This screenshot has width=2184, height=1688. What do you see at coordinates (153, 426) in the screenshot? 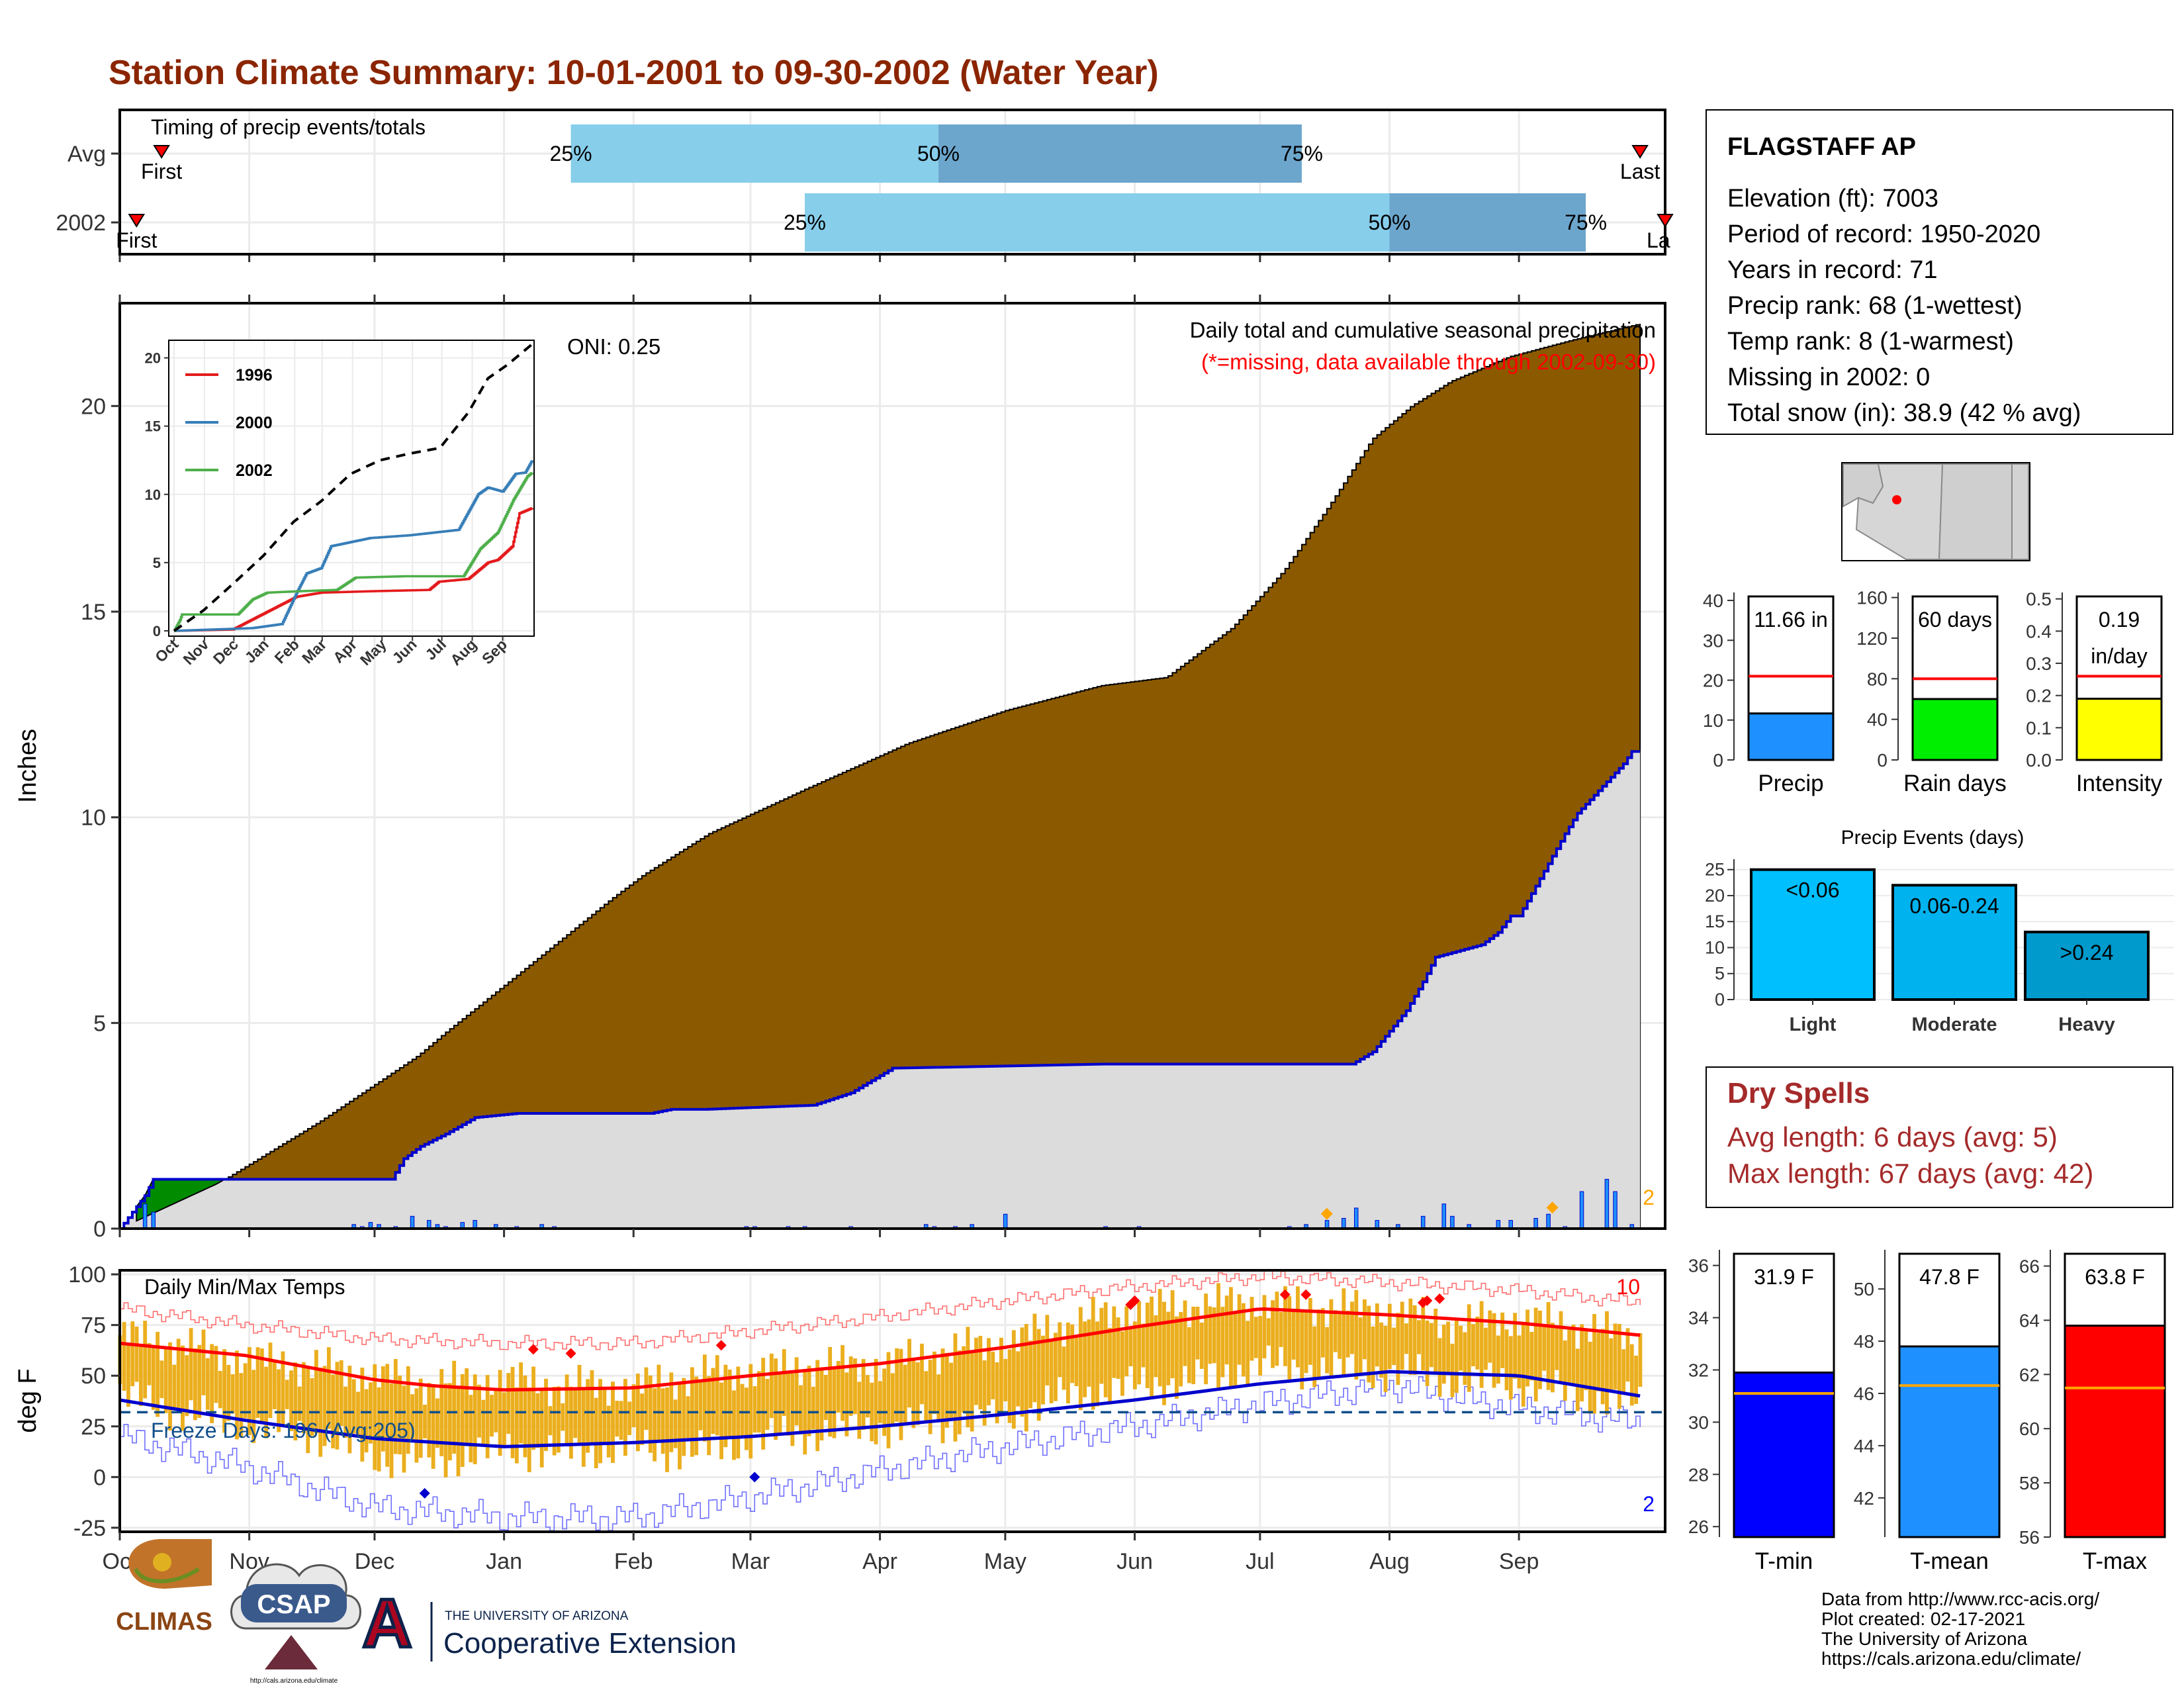
I see `inset-y-tick-label: 15` at bounding box center [153, 426].